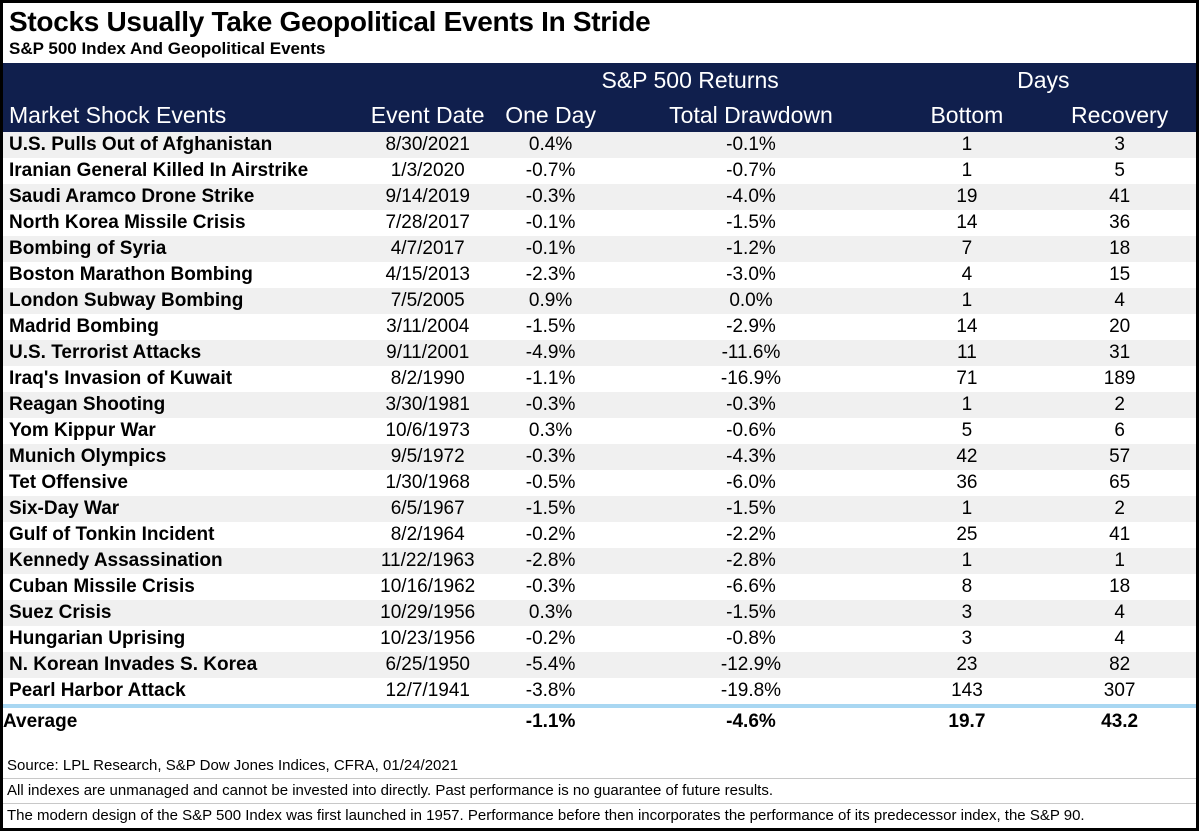  I want to click on recovery-cell: 5, so click(1119, 171).